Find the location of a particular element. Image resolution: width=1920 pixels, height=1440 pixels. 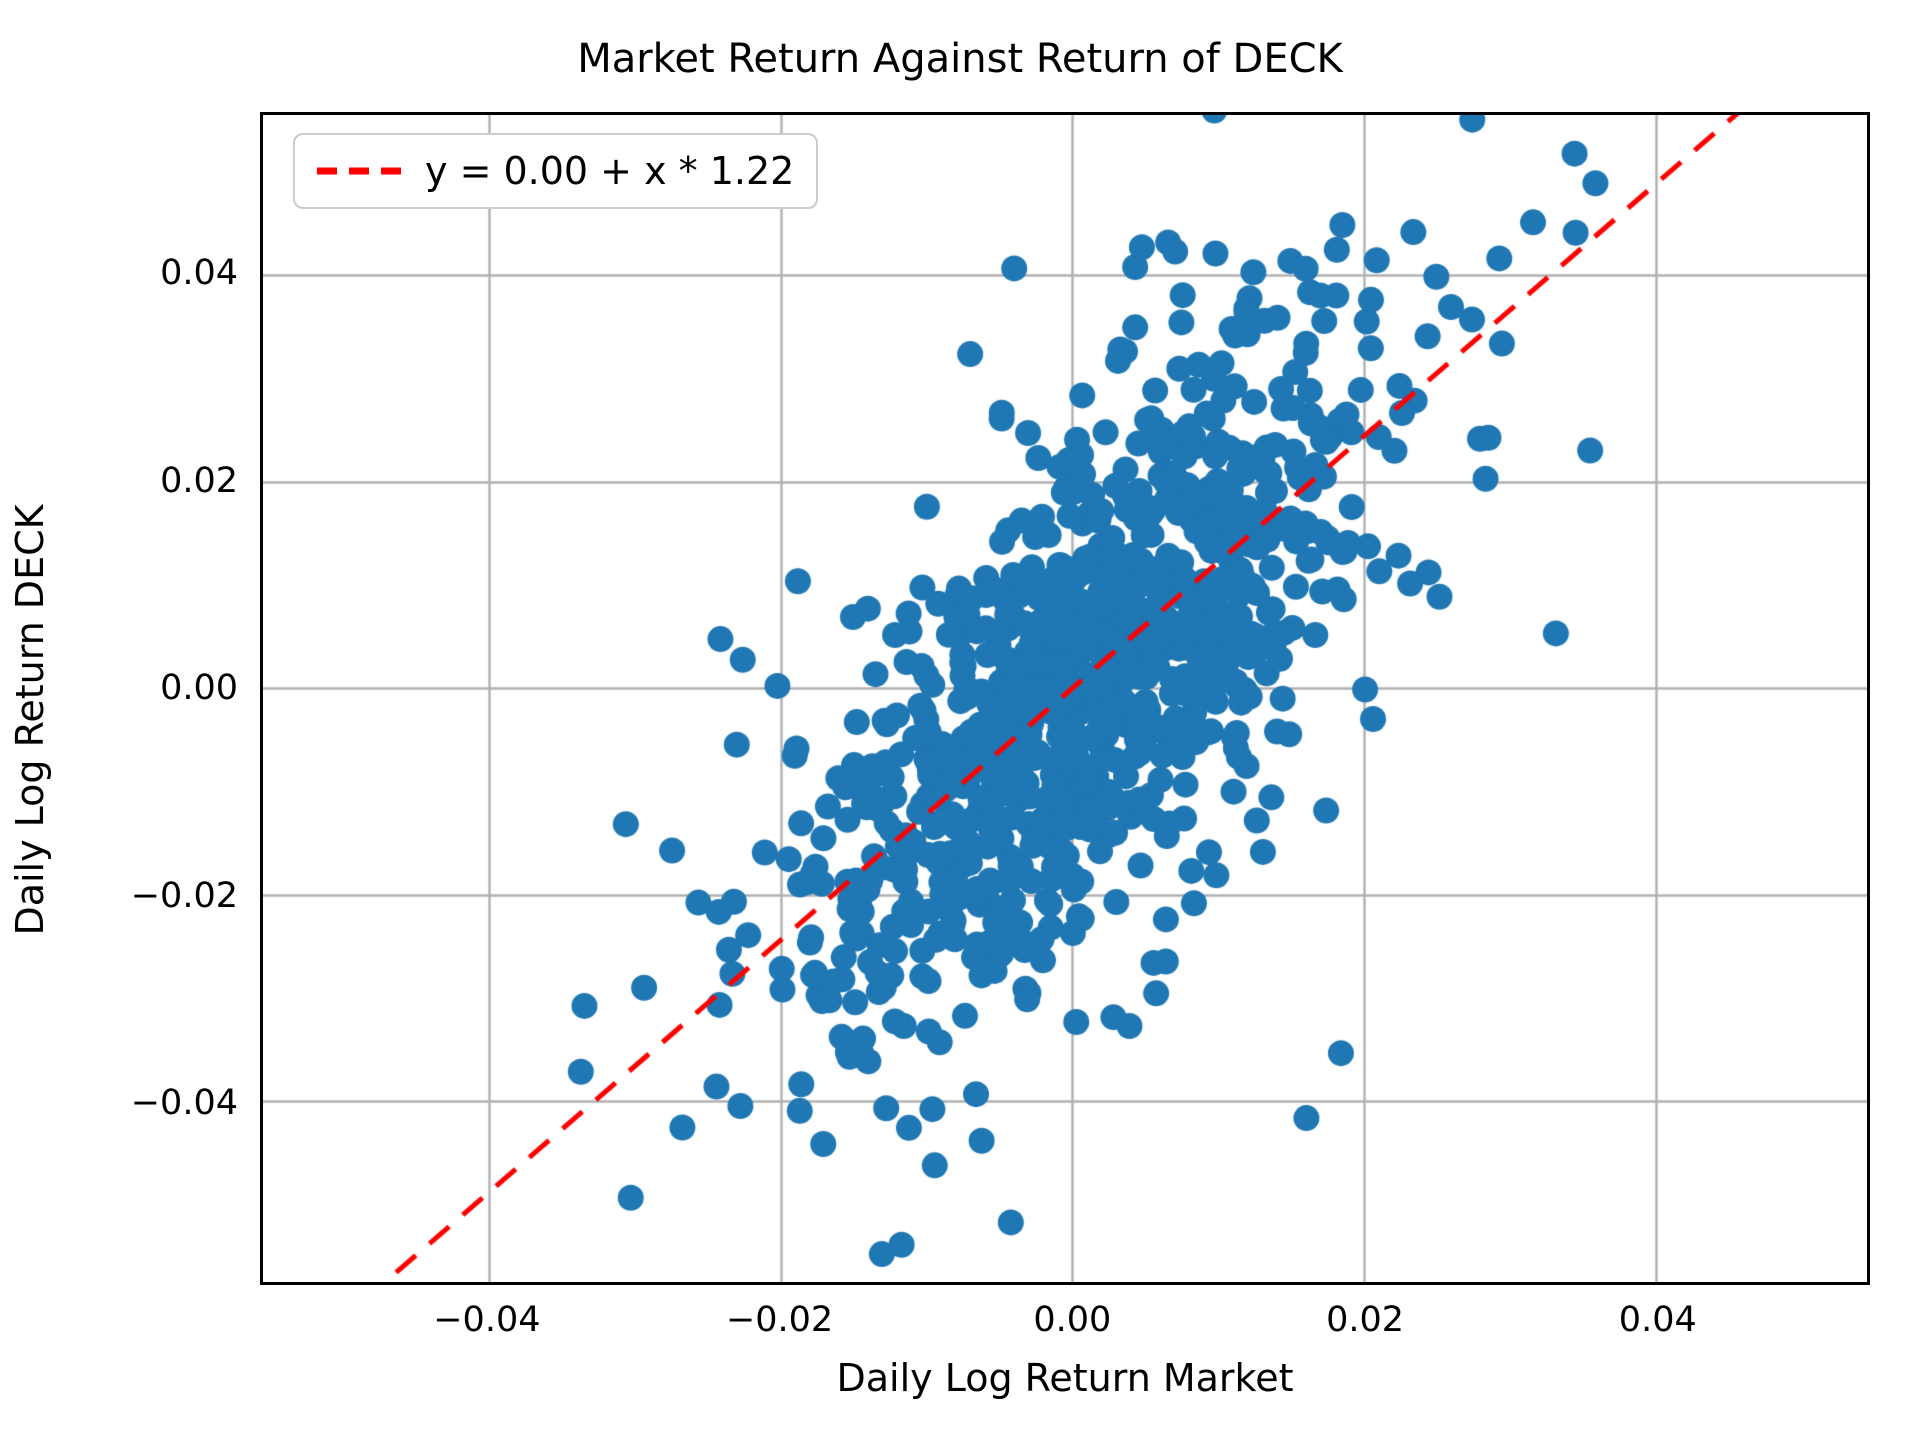

y-tick-label: 0.02 is located at coordinates (199, 480).